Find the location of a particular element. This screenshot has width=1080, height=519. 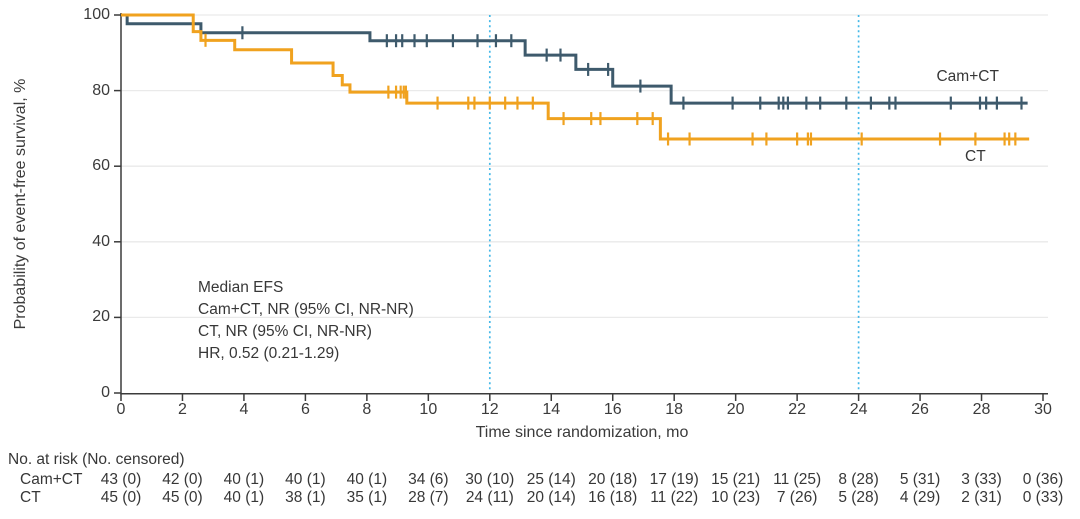

risk-value-cell: 34 (6) is located at coordinates (428, 479).